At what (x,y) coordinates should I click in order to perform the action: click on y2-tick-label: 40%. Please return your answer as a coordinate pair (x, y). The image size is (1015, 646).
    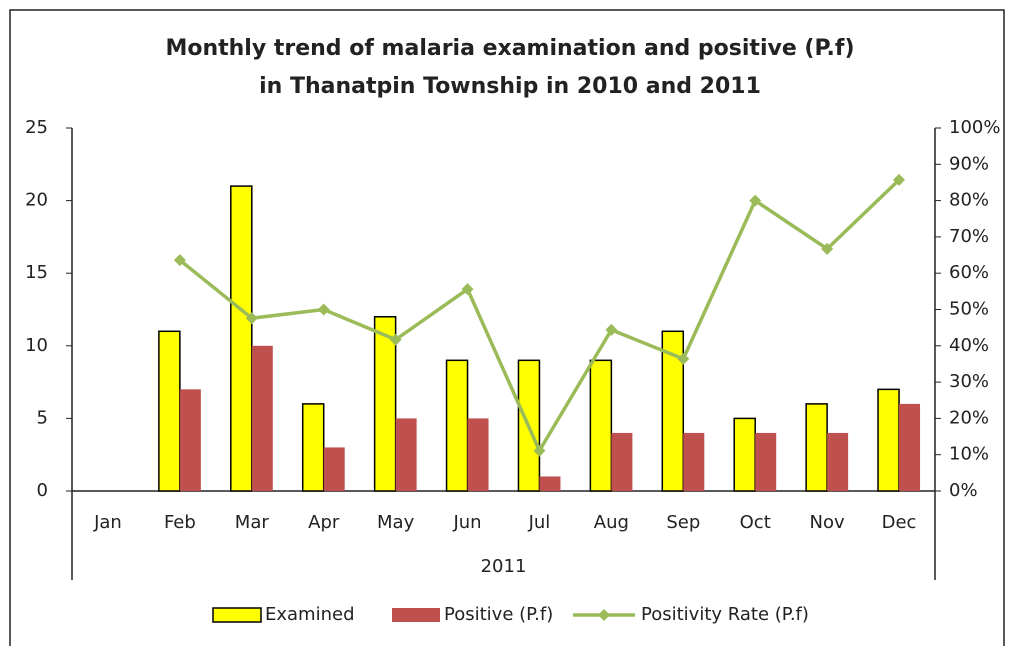
    Looking at the image, I should click on (969, 345).